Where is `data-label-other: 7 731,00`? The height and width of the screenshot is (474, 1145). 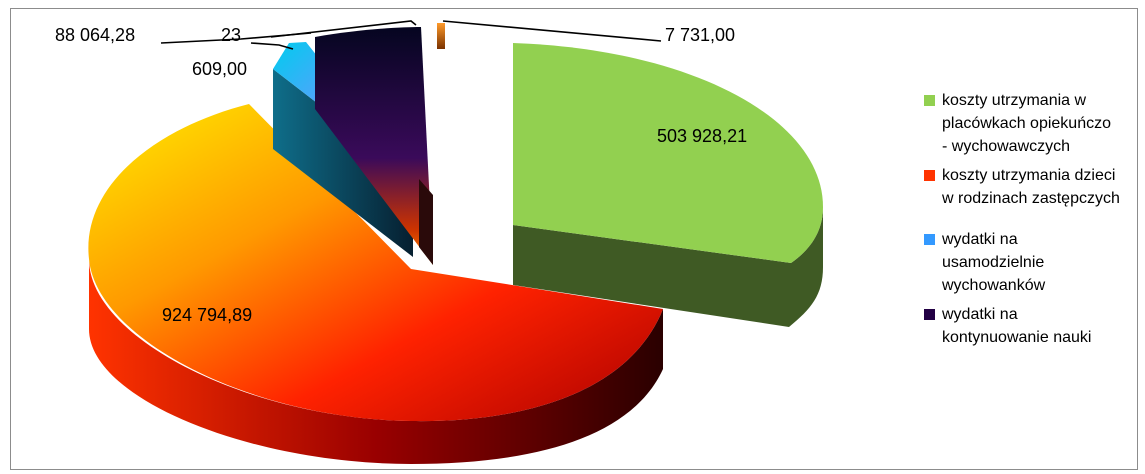 data-label-other: 7 731,00 is located at coordinates (700, 35).